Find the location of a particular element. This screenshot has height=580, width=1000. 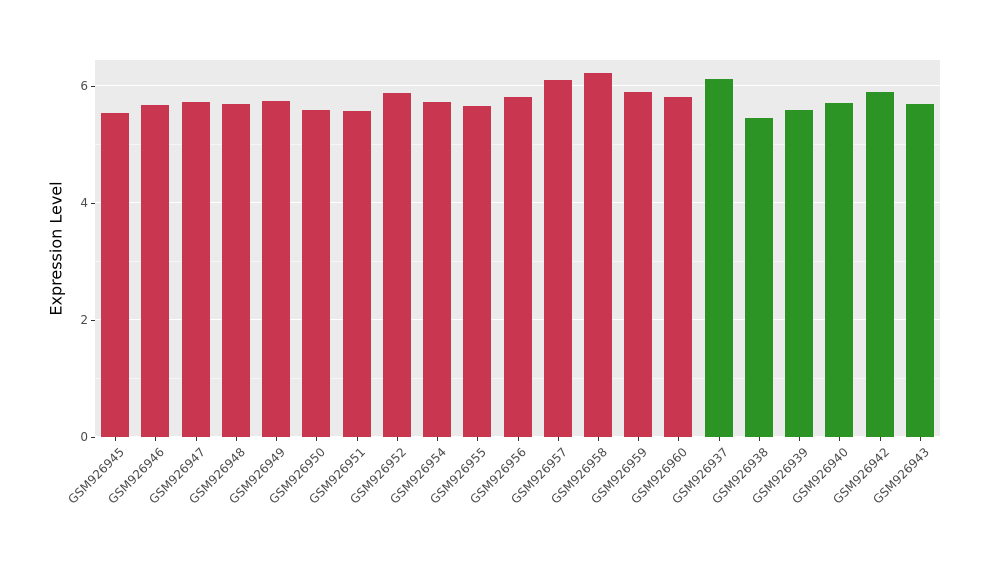

bar-GSM926947 is located at coordinates (195, 269).